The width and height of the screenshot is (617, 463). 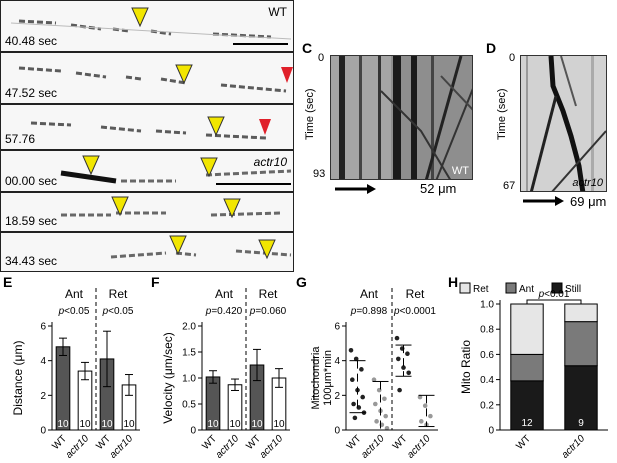 I want to click on y-tick-label: 0.5, so click(x=189, y=405).